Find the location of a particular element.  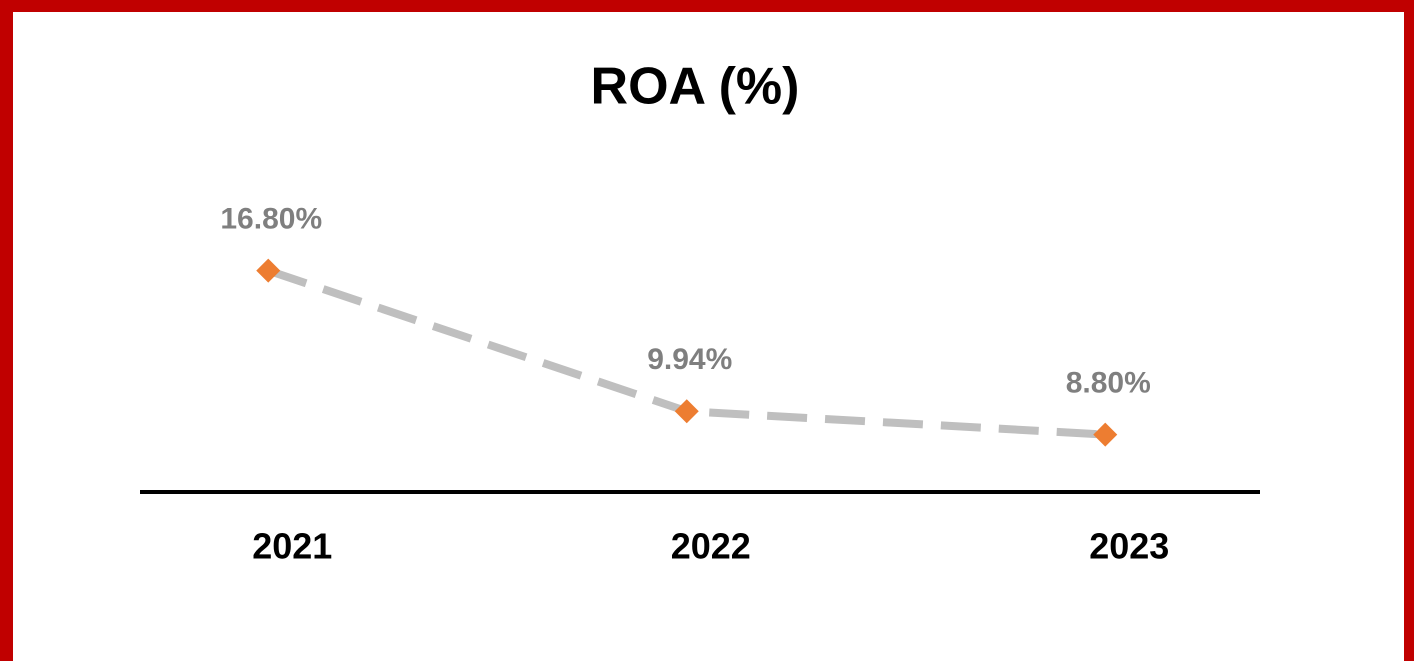

x-tick-label: 2023 is located at coordinates (1129, 546).